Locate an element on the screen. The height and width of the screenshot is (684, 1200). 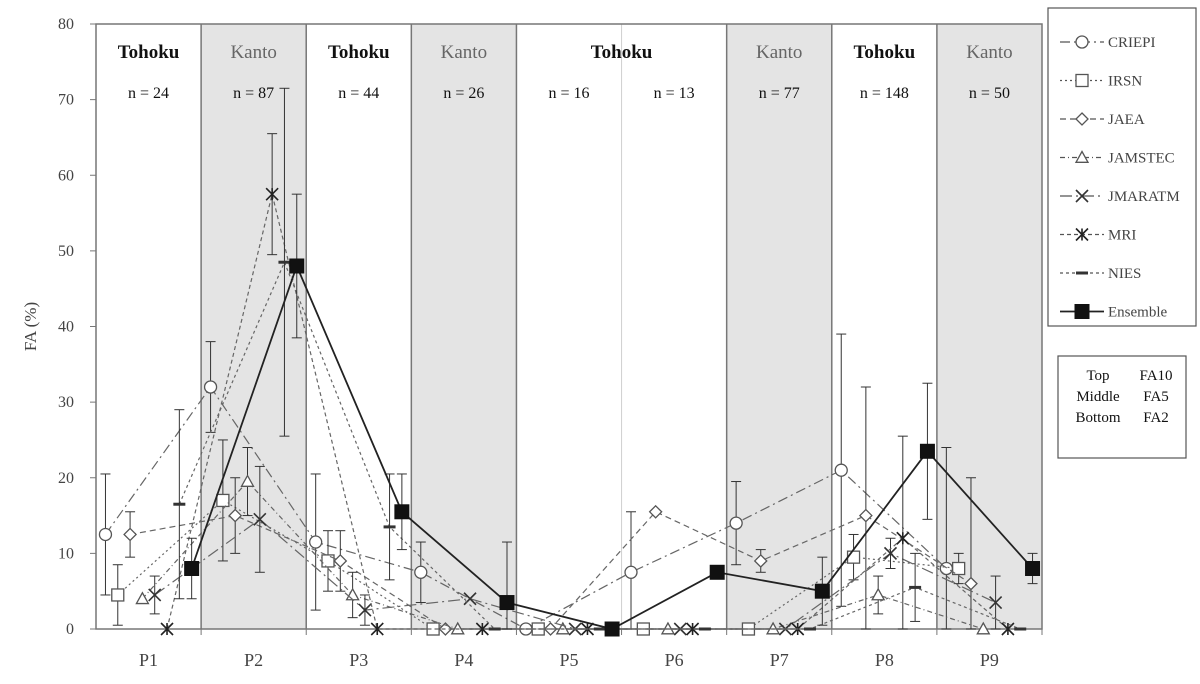
sample-count-label: n = 24 is located at coordinates (148, 93).